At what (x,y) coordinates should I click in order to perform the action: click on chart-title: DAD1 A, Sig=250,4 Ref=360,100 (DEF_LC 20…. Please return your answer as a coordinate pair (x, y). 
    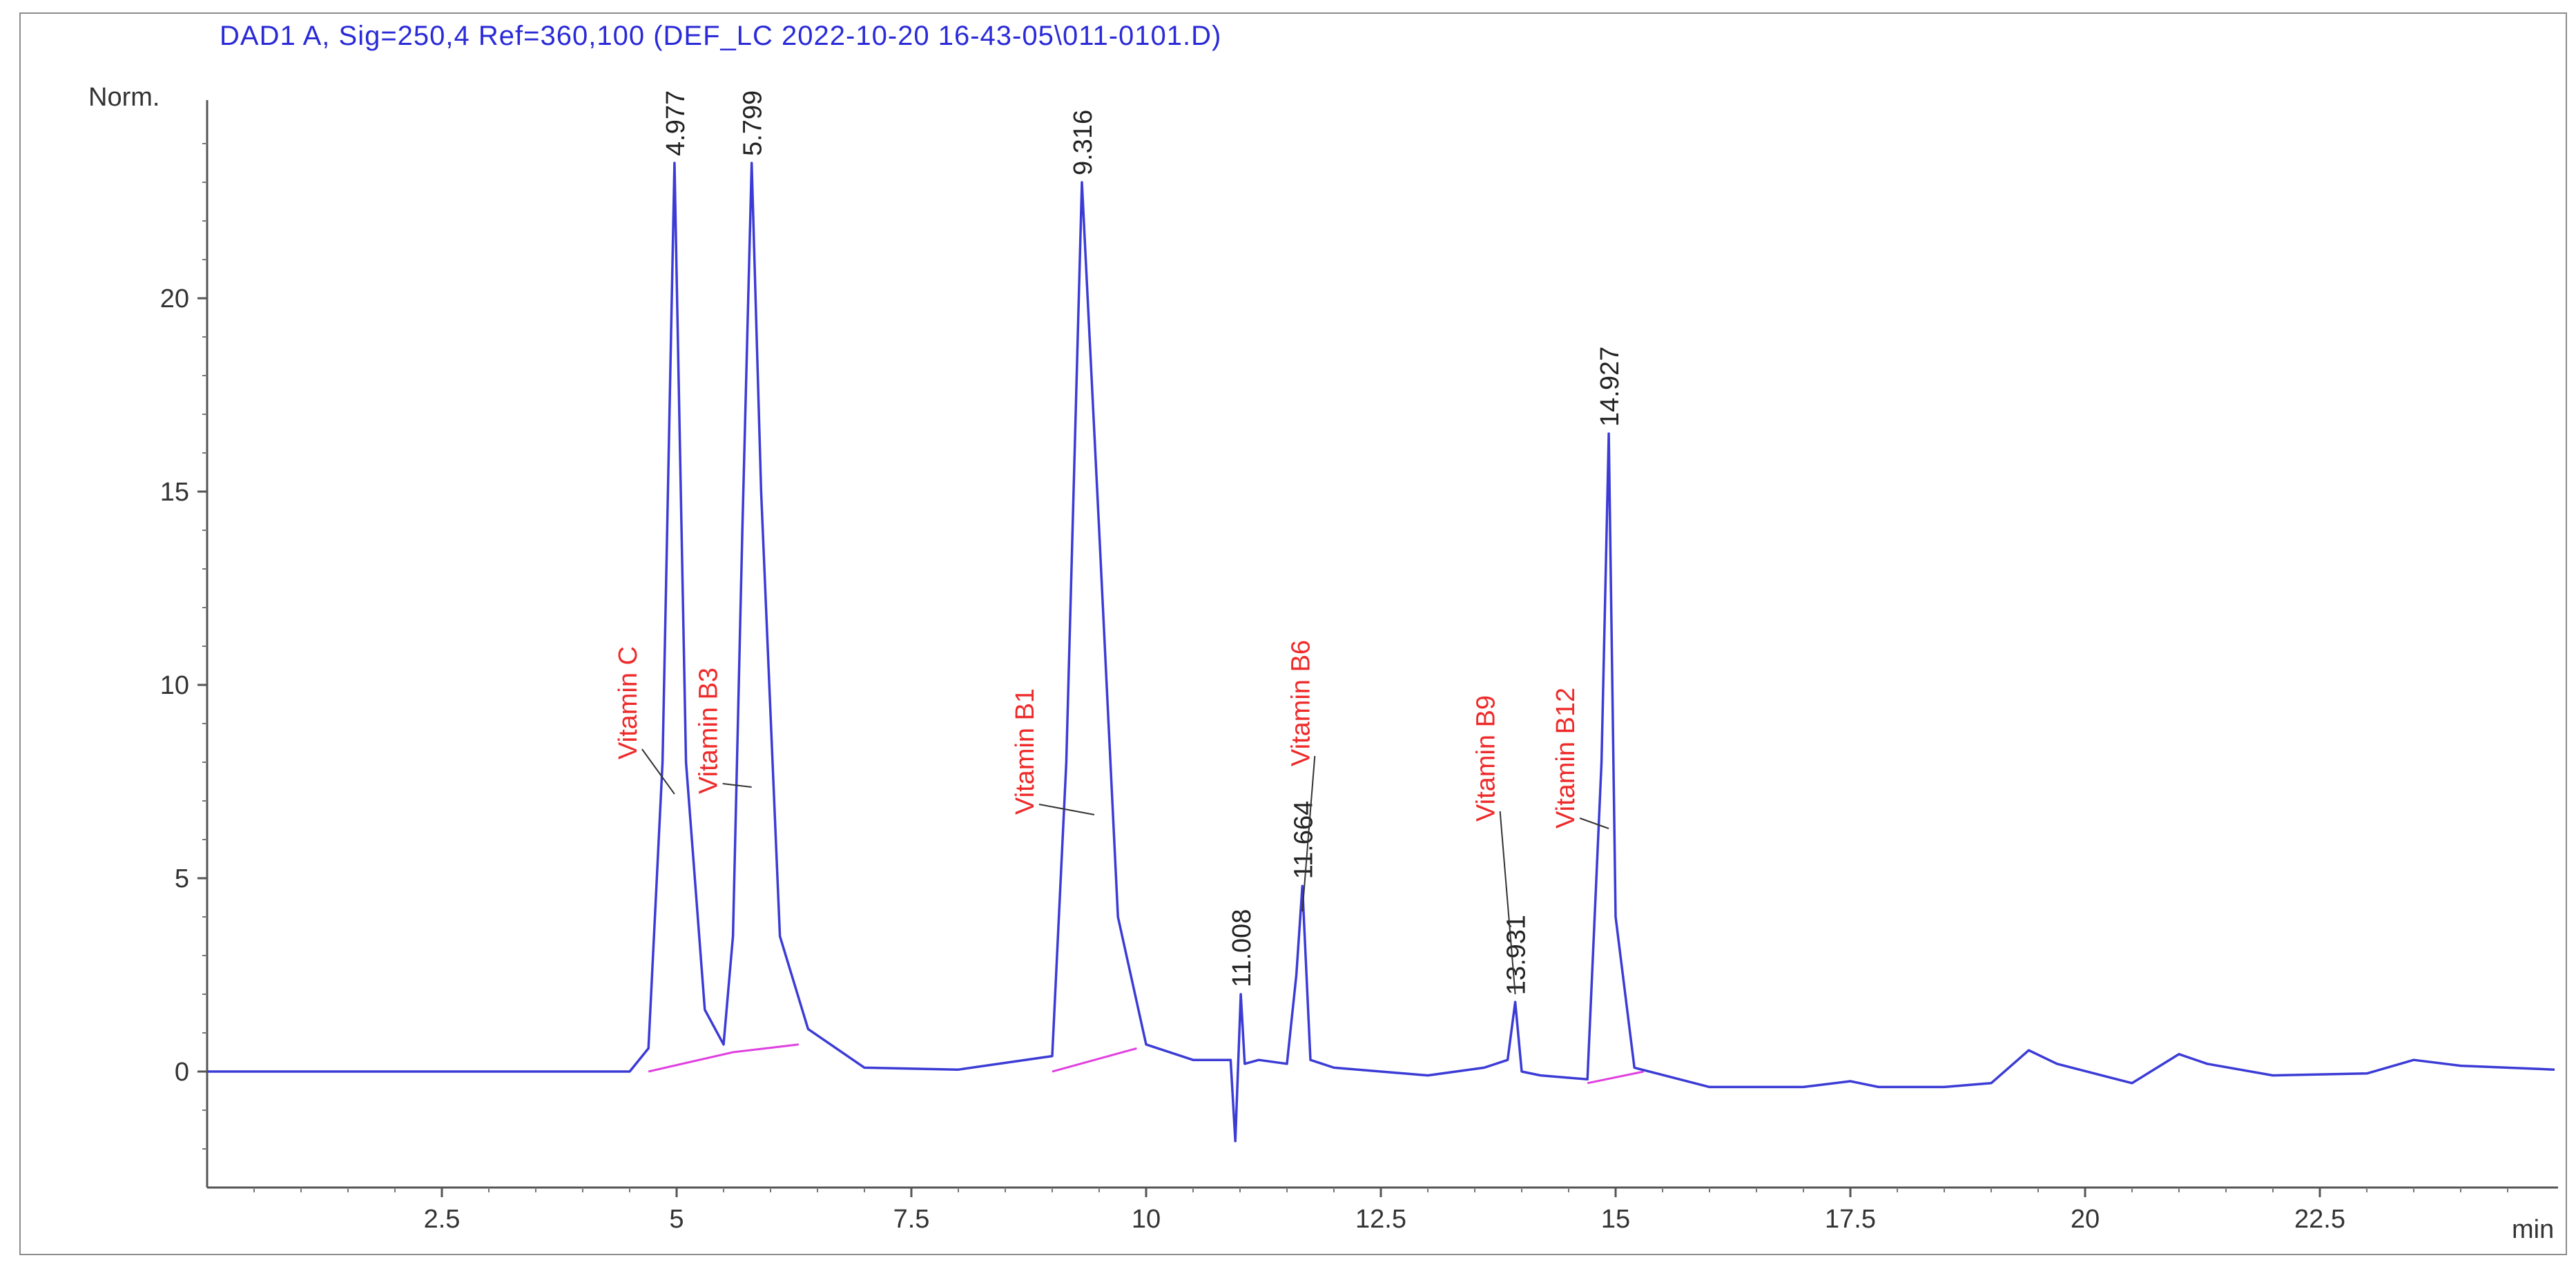
    Looking at the image, I should click on (721, 36).